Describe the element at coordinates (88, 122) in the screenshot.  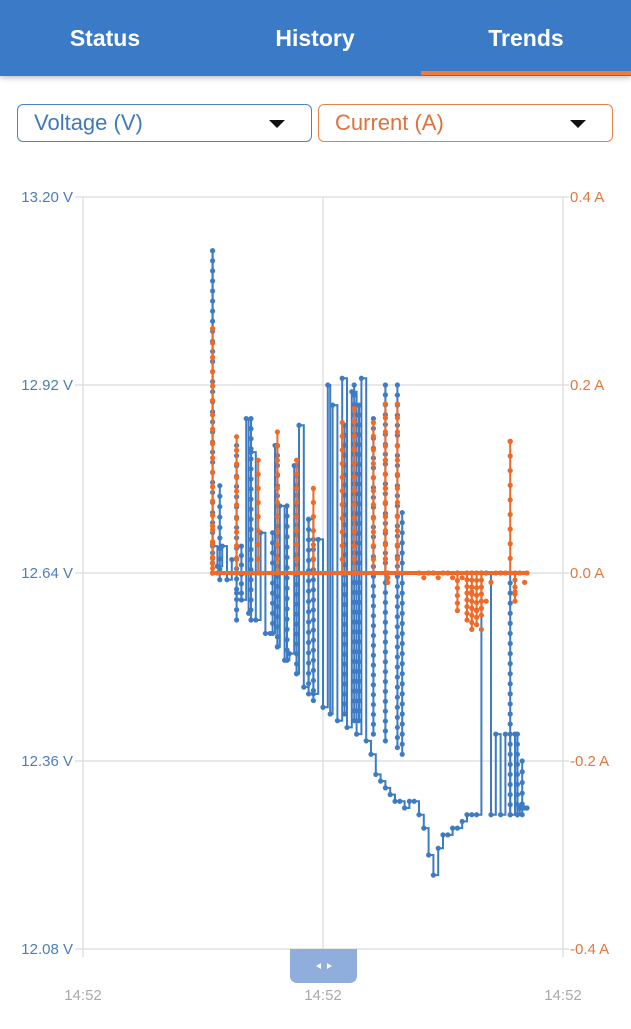
I see `voltage-select-value: Voltage (V)` at that location.